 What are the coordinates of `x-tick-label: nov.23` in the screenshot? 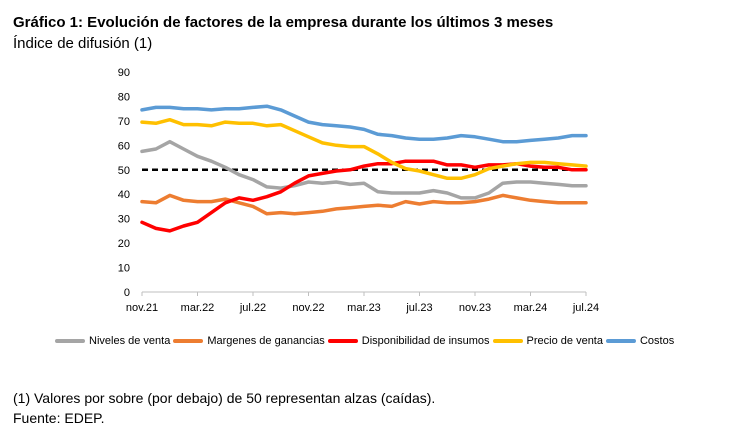 It's located at (475, 308).